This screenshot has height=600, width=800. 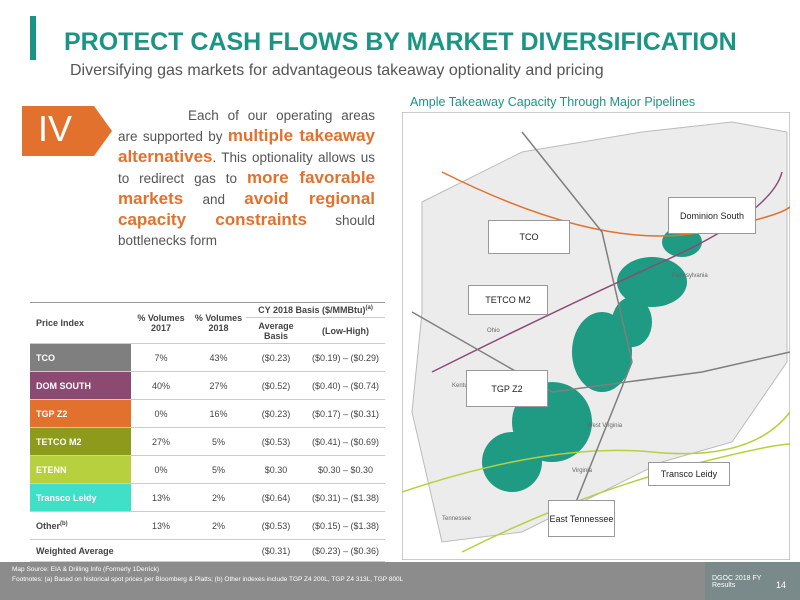 What do you see at coordinates (345, 413) in the screenshot?
I see `cell: ($0.17) – ($0.31)` at bounding box center [345, 413].